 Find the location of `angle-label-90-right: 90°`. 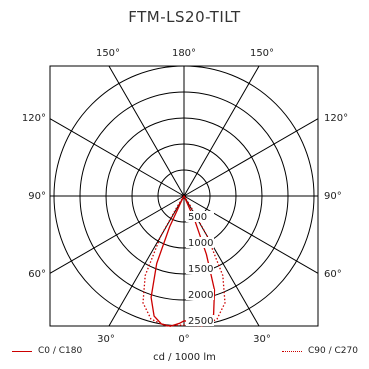

angle-label-90-right: 90° is located at coordinates (333, 196).